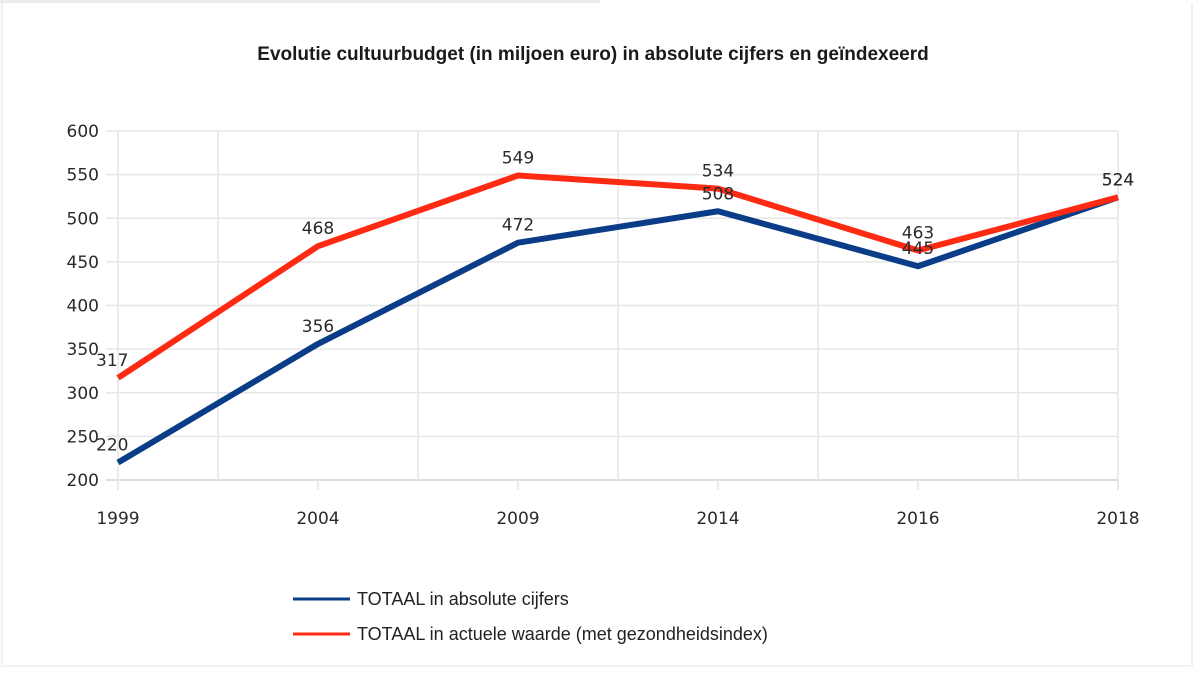 Image resolution: width=1200 pixels, height=675 pixels. I want to click on x-tick-label: 2016, so click(917, 519).